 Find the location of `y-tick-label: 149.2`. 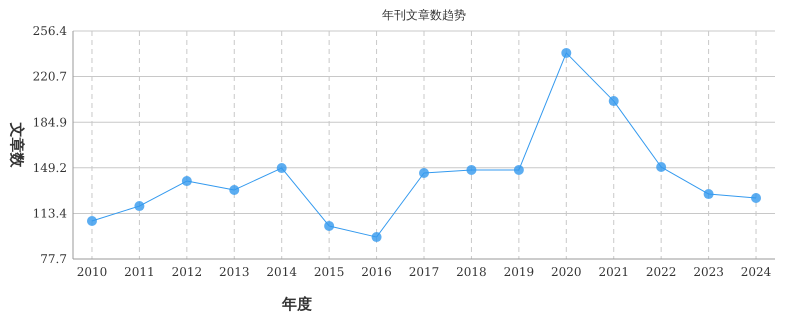

y-tick-label: 149.2 is located at coordinates (49, 167).